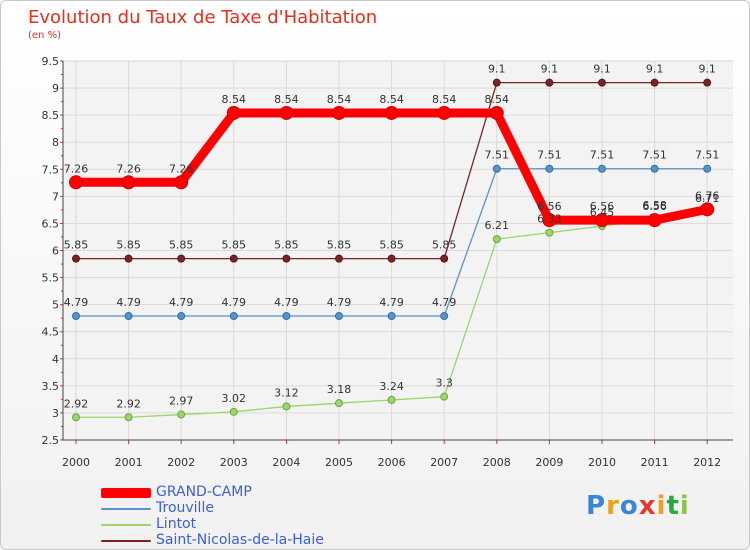 This screenshot has height=550, width=750. I want to click on y-tick-label: 5, so click(55, 305).